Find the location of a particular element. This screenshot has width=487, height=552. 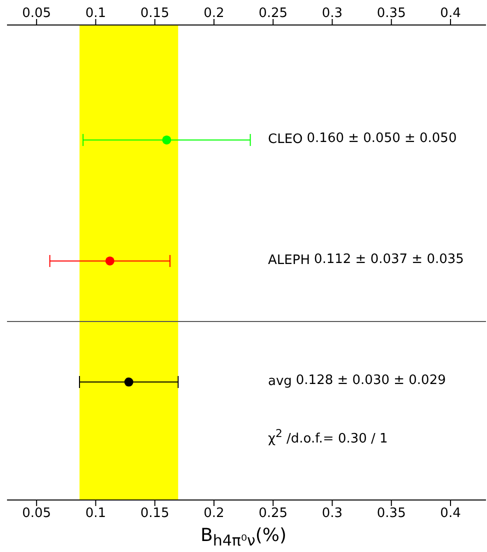

x2-tick-label: 0.3 is located at coordinates (332, 514).